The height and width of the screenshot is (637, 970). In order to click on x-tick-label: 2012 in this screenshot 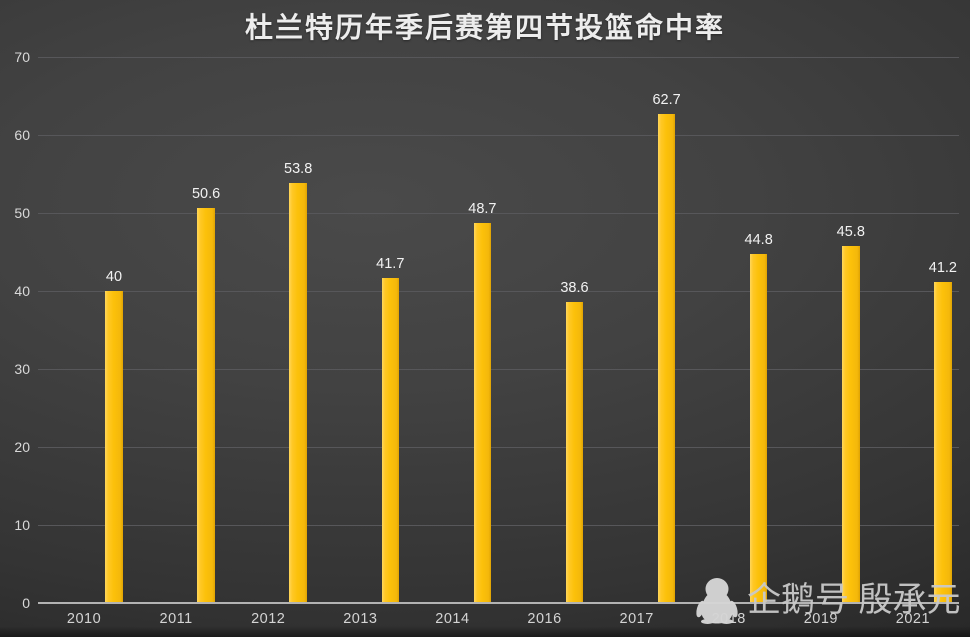, I will do `click(268, 619)`.